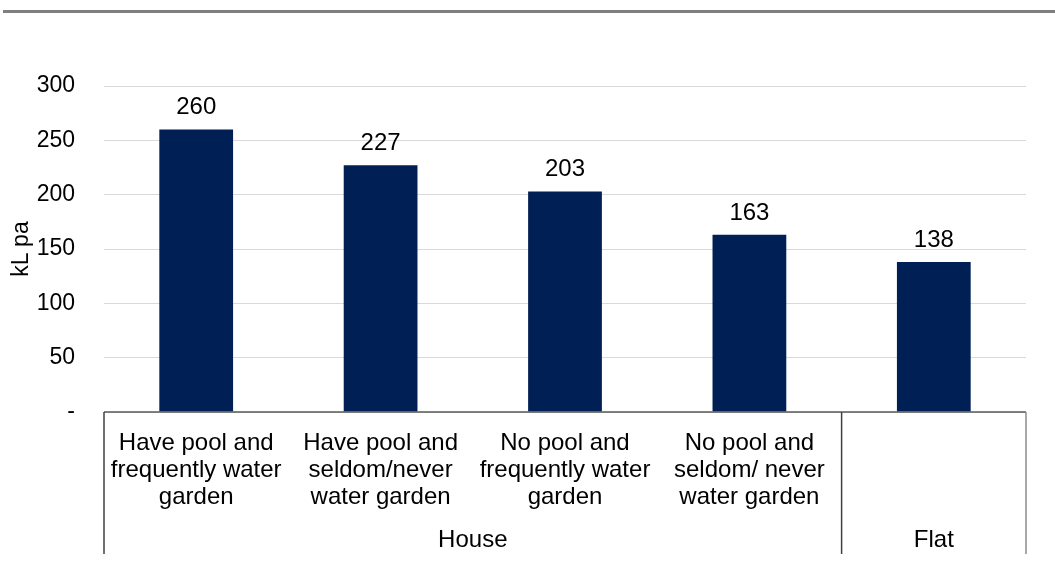  I want to click on x-tick-label: Have pool and seldom/never water garden, so click(380, 468).